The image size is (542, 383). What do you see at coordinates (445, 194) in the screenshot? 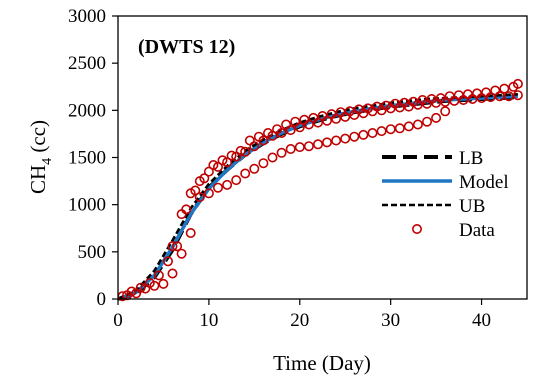
I see `legend: LB Model UB Data` at bounding box center [445, 194].